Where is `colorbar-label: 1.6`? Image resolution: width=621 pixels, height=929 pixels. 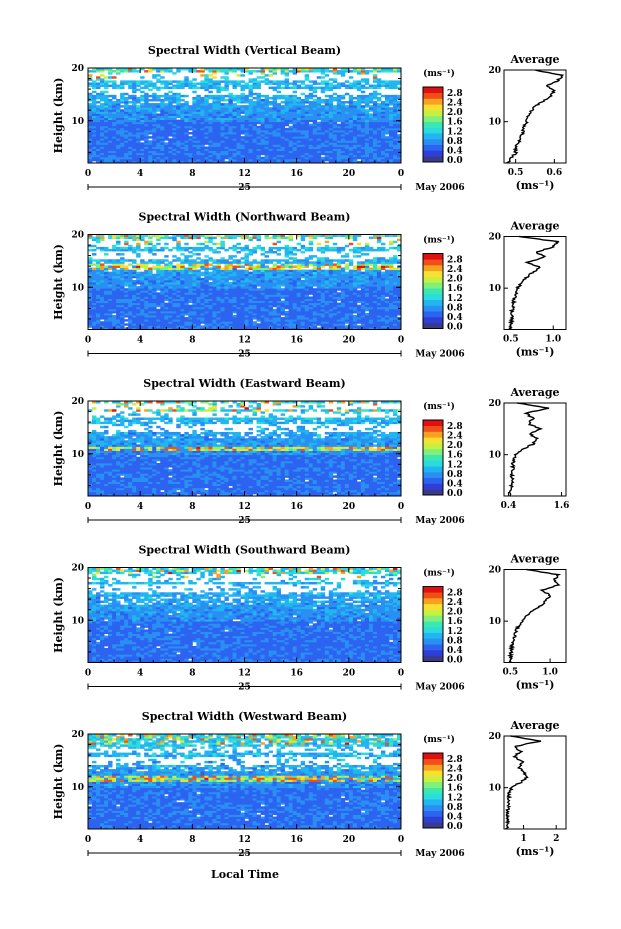
colorbar-label: 1.6 is located at coordinates (455, 123).